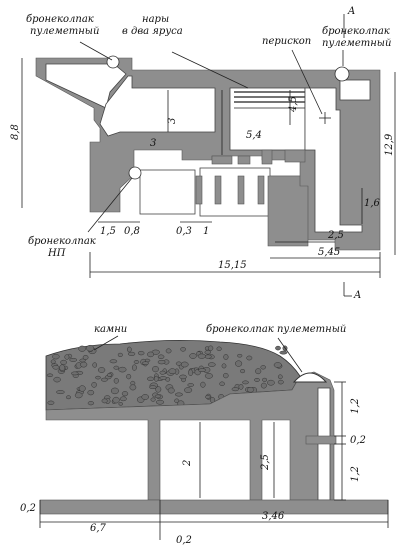 This screenshot has width=416, height=550. What do you see at coordinates (187, 463) in the screenshot?
I see `section-dim-2: 2` at bounding box center [187, 463].